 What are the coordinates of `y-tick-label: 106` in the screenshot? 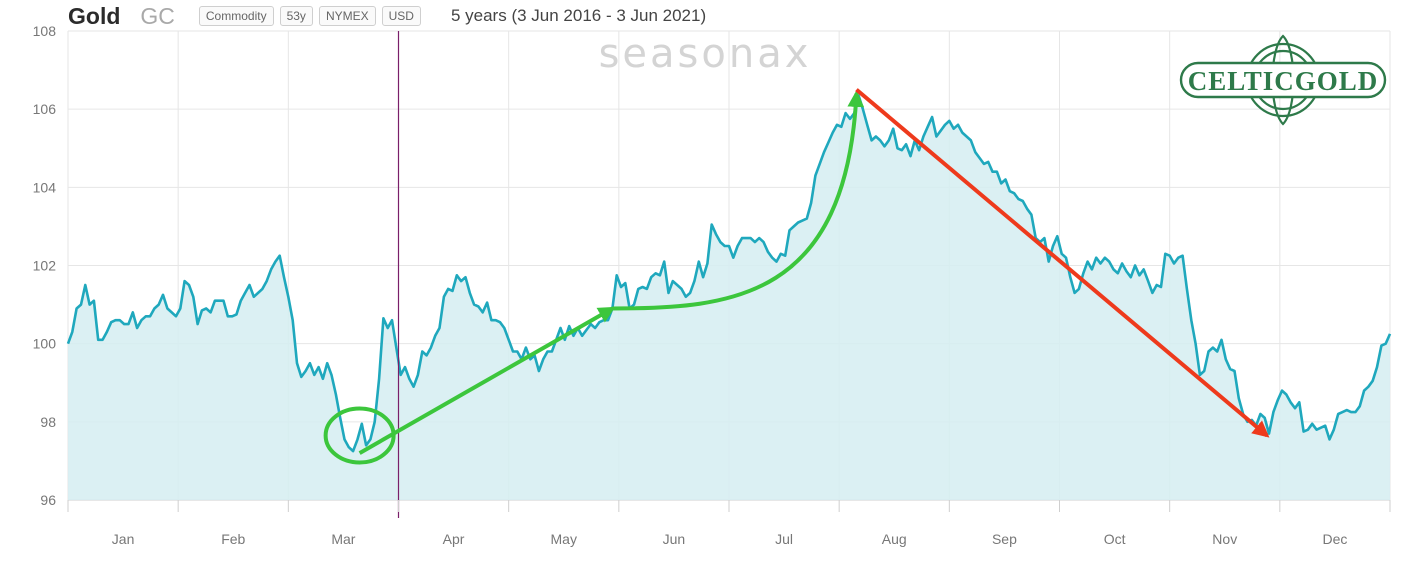 It's located at (45, 109).